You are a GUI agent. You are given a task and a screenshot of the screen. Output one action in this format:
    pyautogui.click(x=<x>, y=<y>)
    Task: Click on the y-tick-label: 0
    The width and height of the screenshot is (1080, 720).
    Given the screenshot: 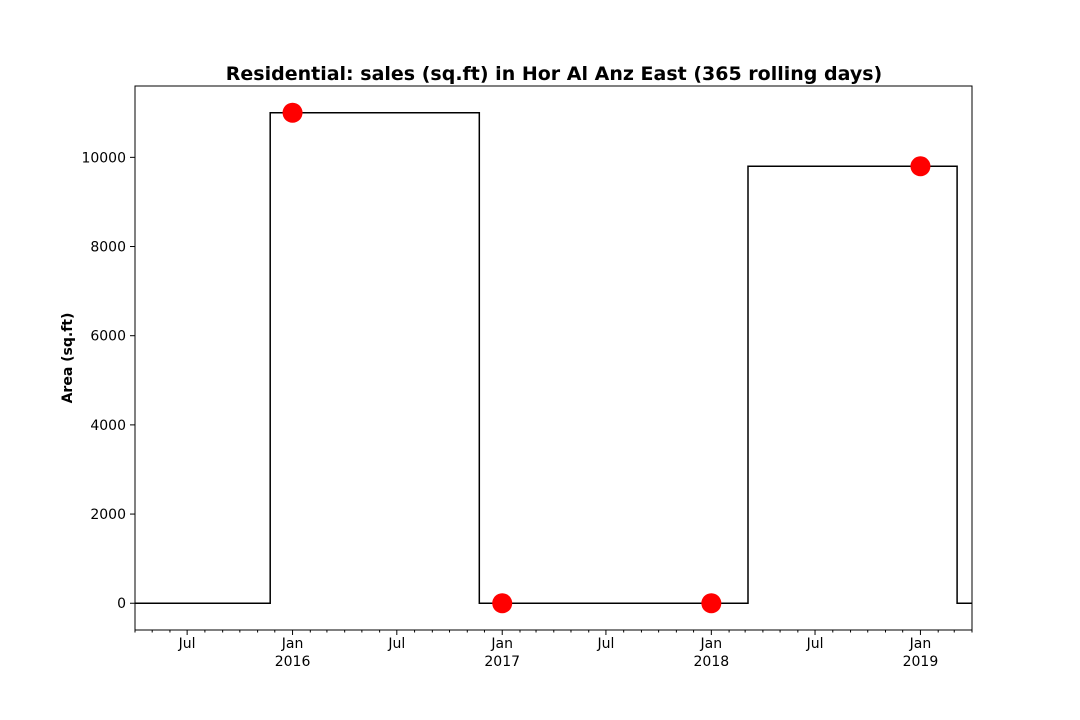 What is the action you would take?
    pyautogui.click(x=121, y=604)
    